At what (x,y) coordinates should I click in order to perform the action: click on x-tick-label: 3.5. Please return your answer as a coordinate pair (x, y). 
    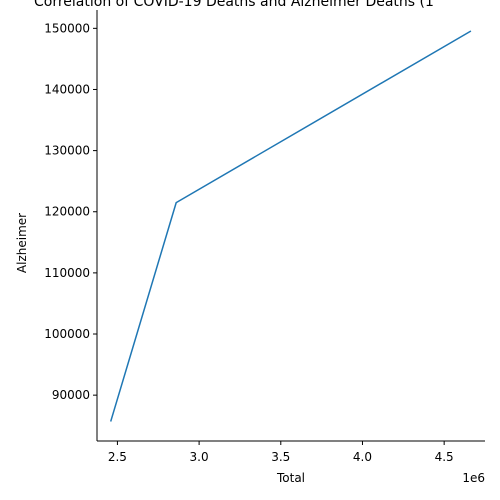
    Looking at the image, I should click on (280, 457).